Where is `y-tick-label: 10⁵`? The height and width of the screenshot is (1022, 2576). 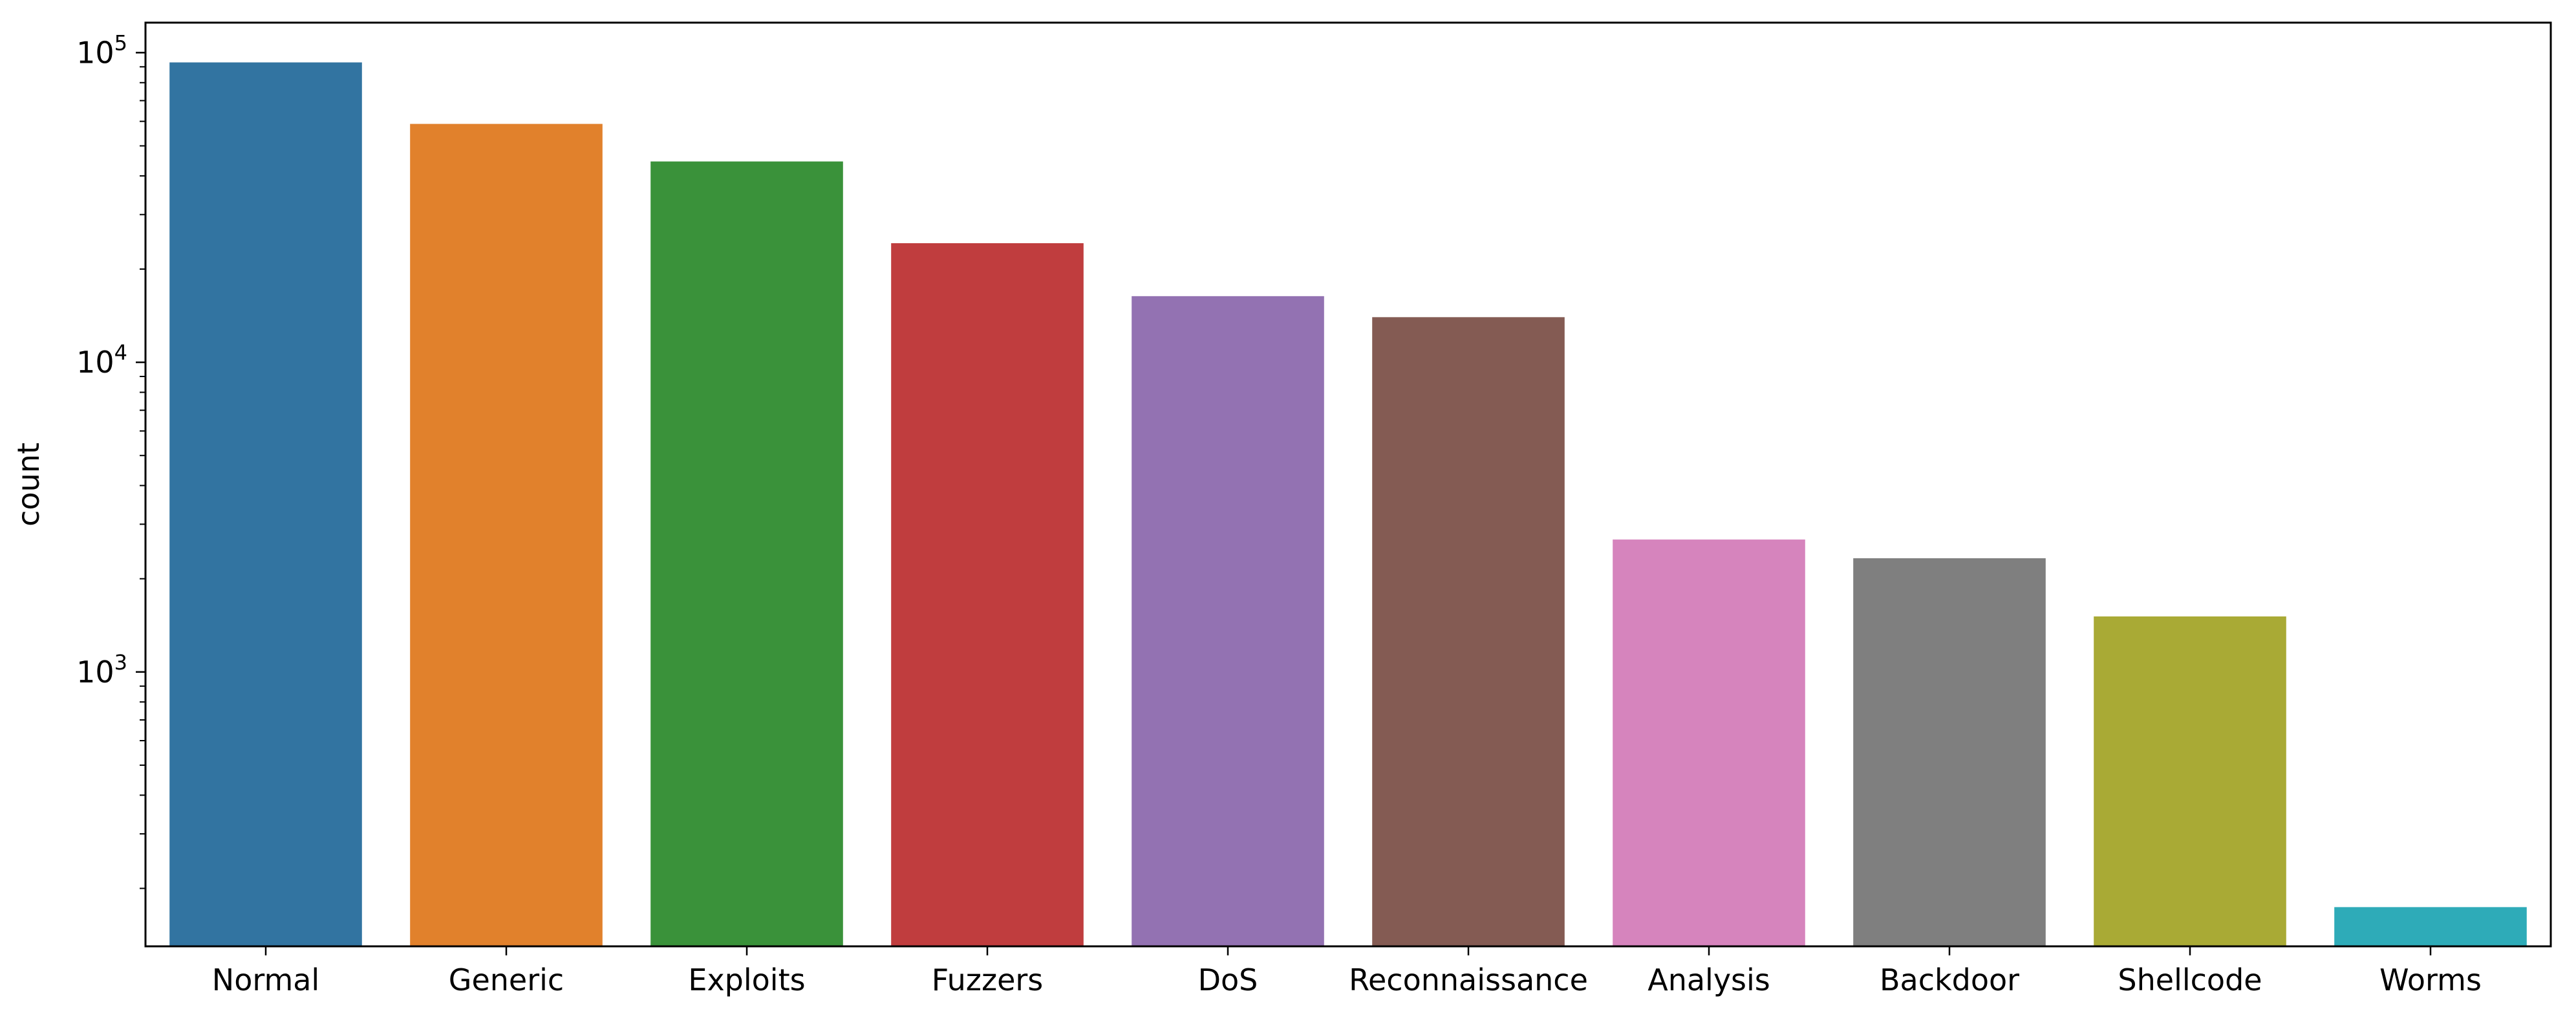
y-tick-label: 10⁵ is located at coordinates (102, 50).